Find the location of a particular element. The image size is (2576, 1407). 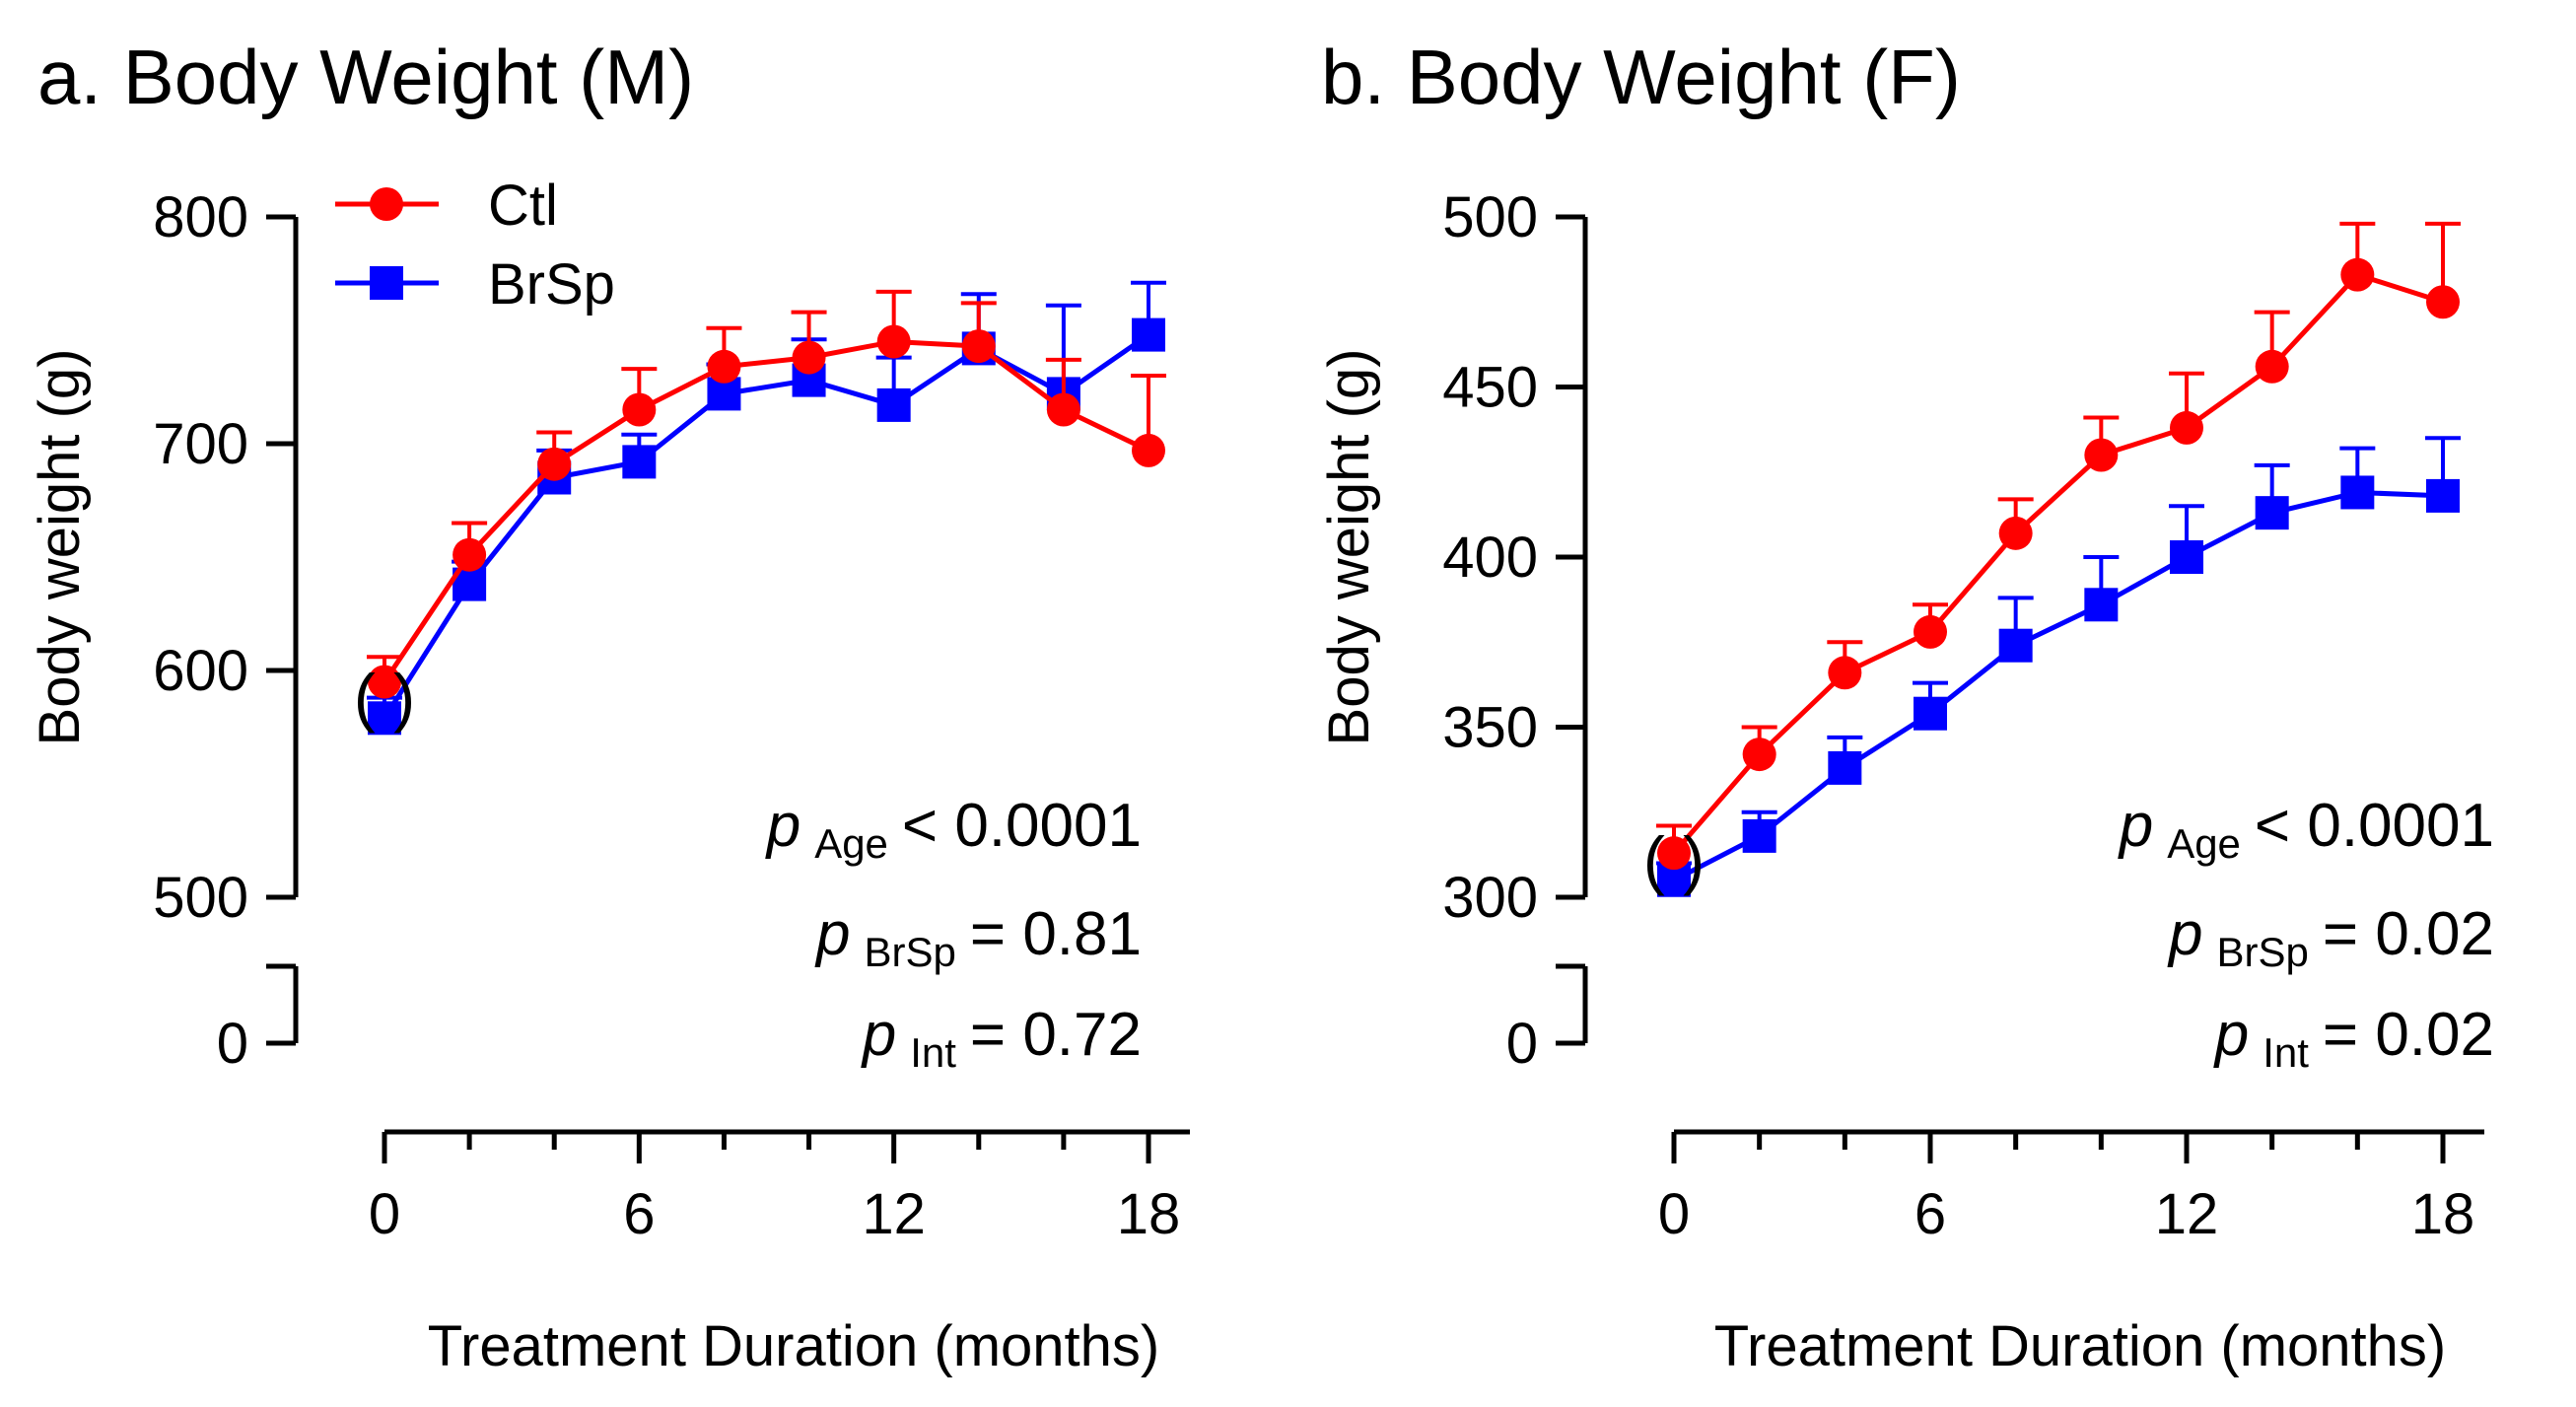

panel-a-x-axis-label: Treatment Duration (months) is located at coordinates (794, 1346).